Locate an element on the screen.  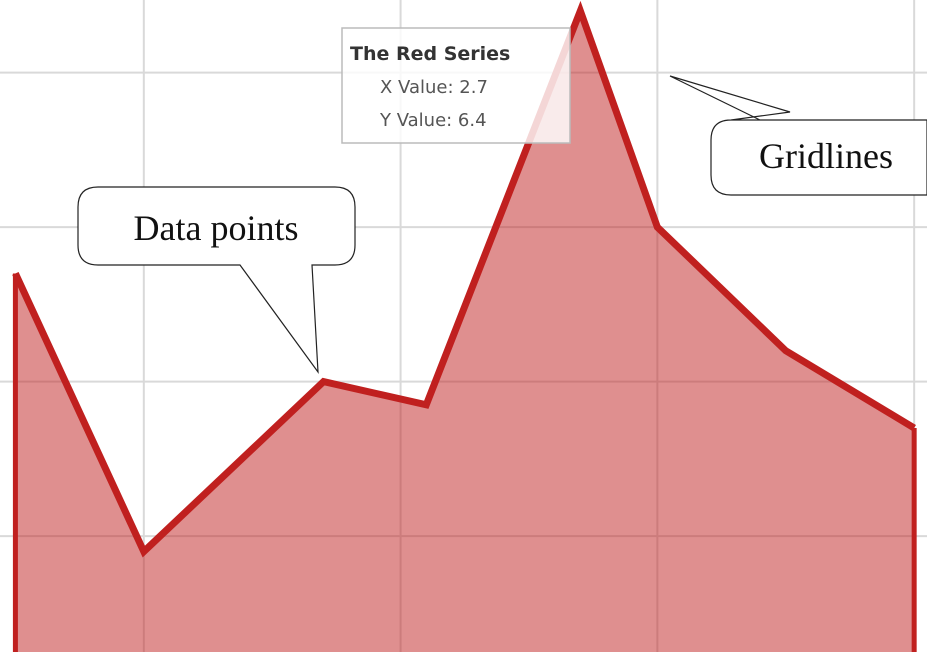
callout-data-points is located at coordinates (216, 280).